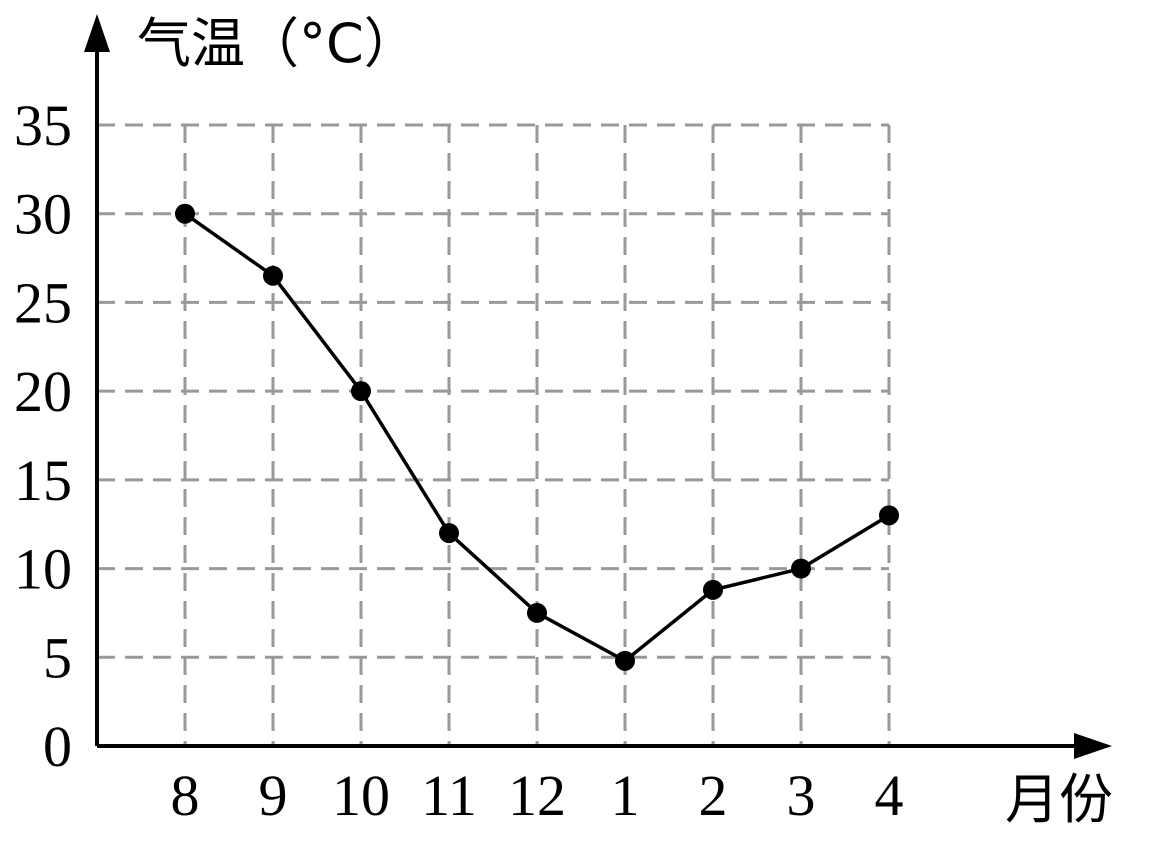 The height and width of the screenshot is (842, 1155). What do you see at coordinates (43, 569) in the screenshot?
I see `y-tick-label: 10` at bounding box center [43, 569].